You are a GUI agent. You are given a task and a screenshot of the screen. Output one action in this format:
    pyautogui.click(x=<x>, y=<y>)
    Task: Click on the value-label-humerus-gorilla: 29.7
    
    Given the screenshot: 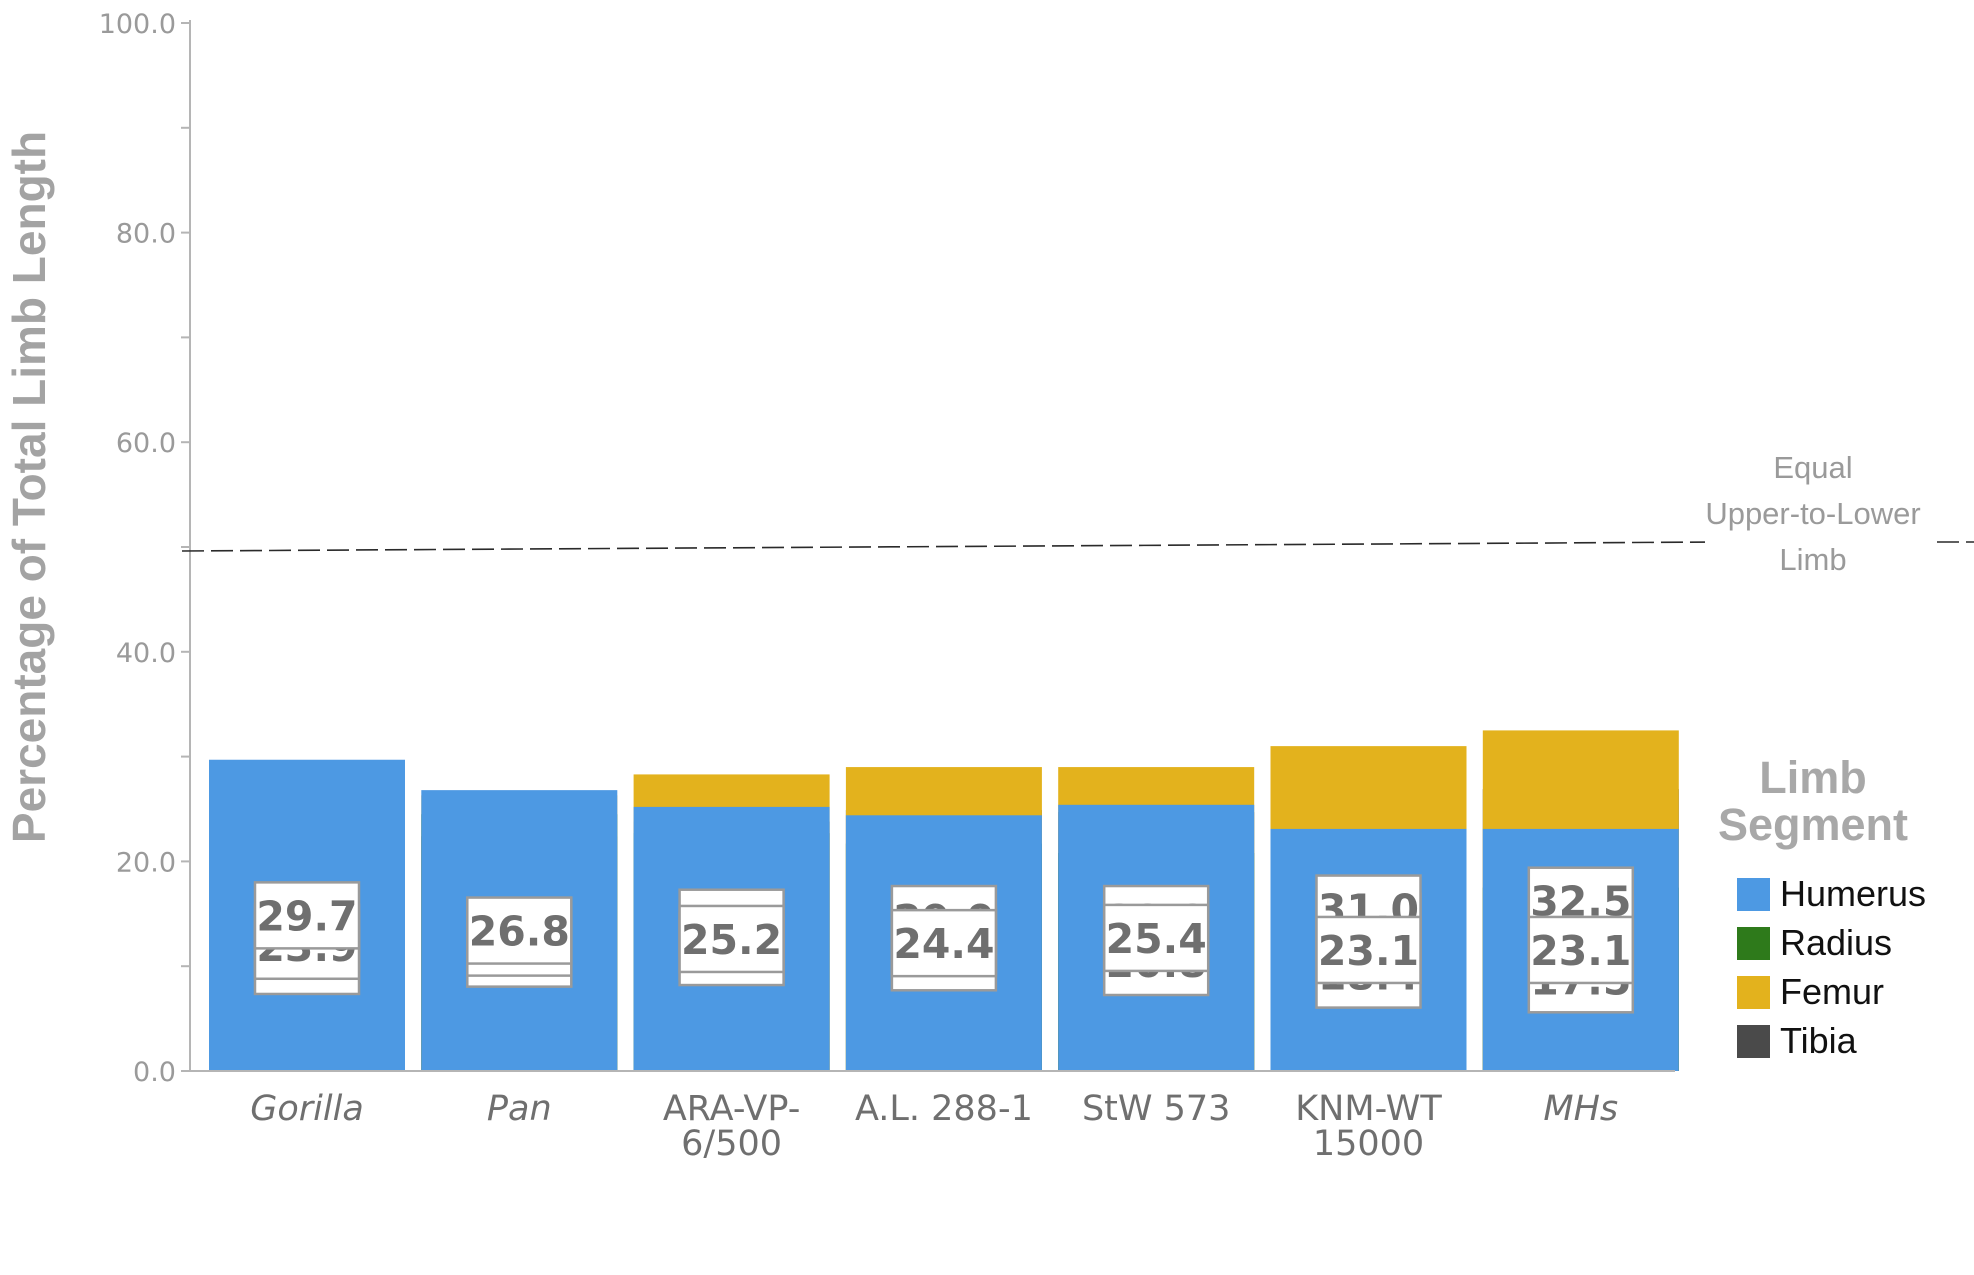 What is the action you would take?
    pyautogui.click(x=306, y=916)
    